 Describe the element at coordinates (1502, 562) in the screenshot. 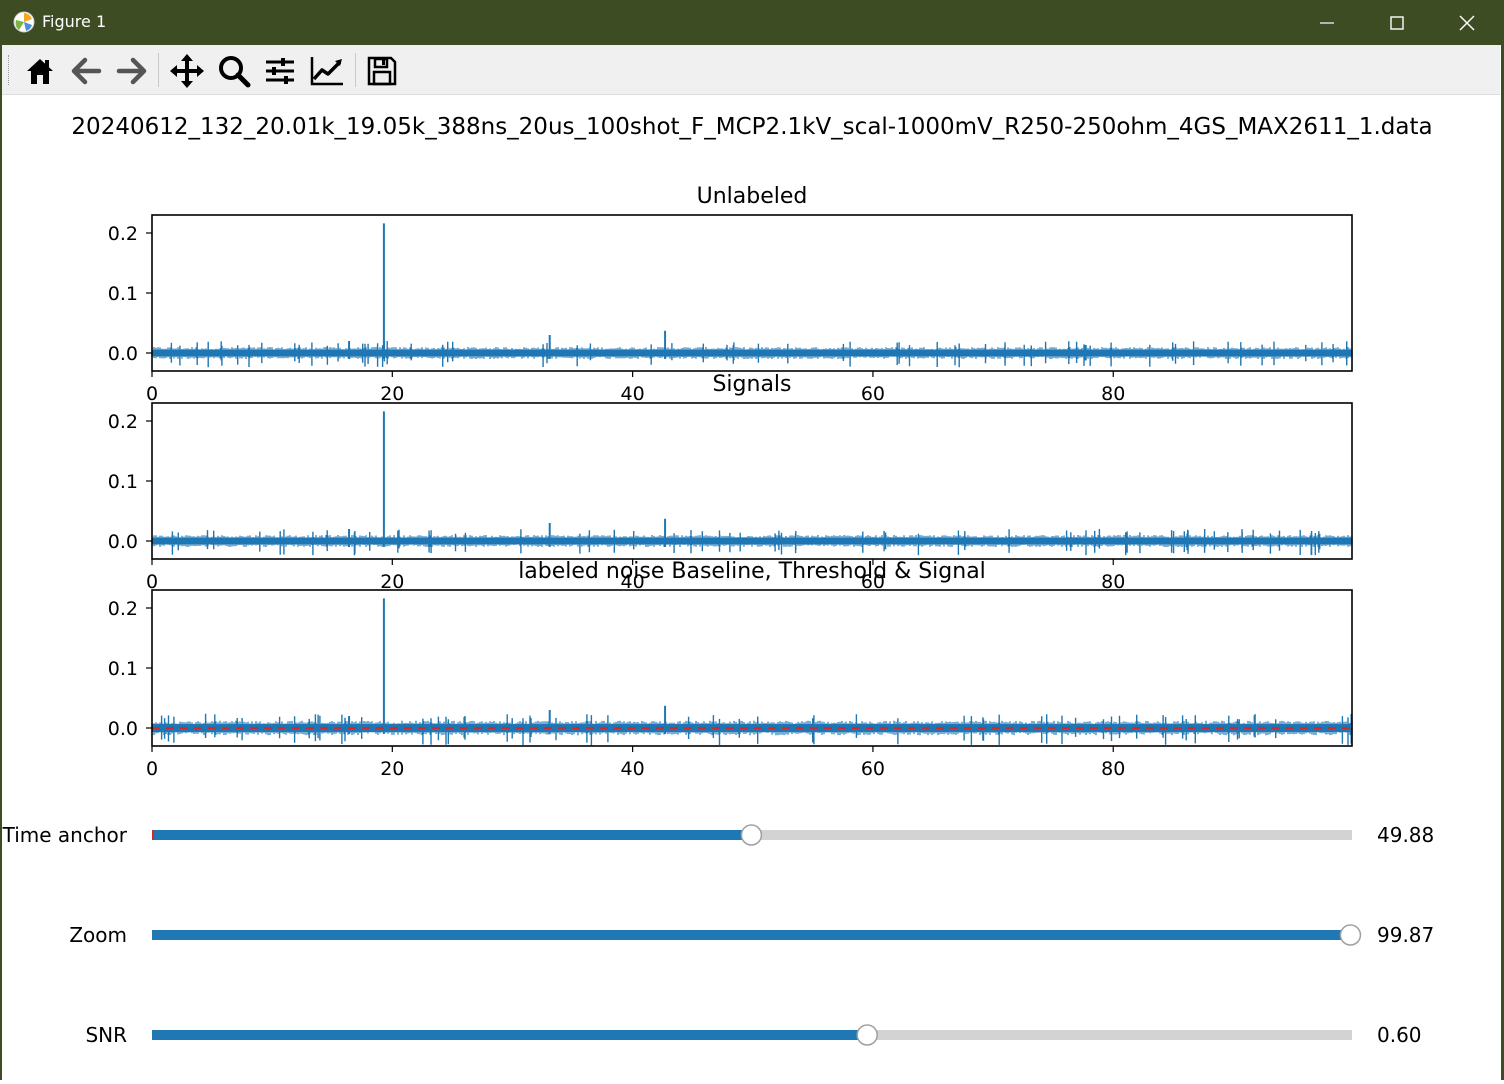

I see `window-frame-right` at that location.